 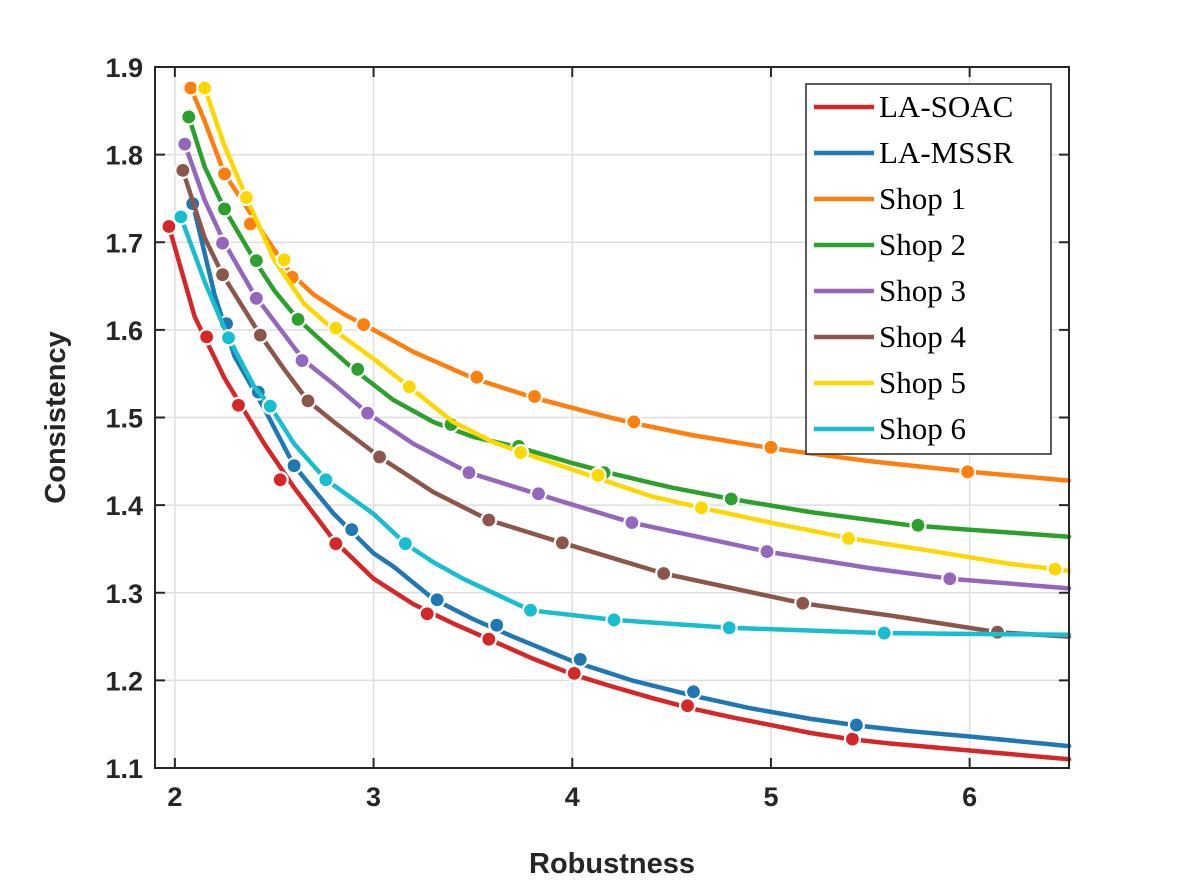 What do you see at coordinates (946, 152) in the screenshot?
I see `legend-label-la-mssr: LA-MSSR` at bounding box center [946, 152].